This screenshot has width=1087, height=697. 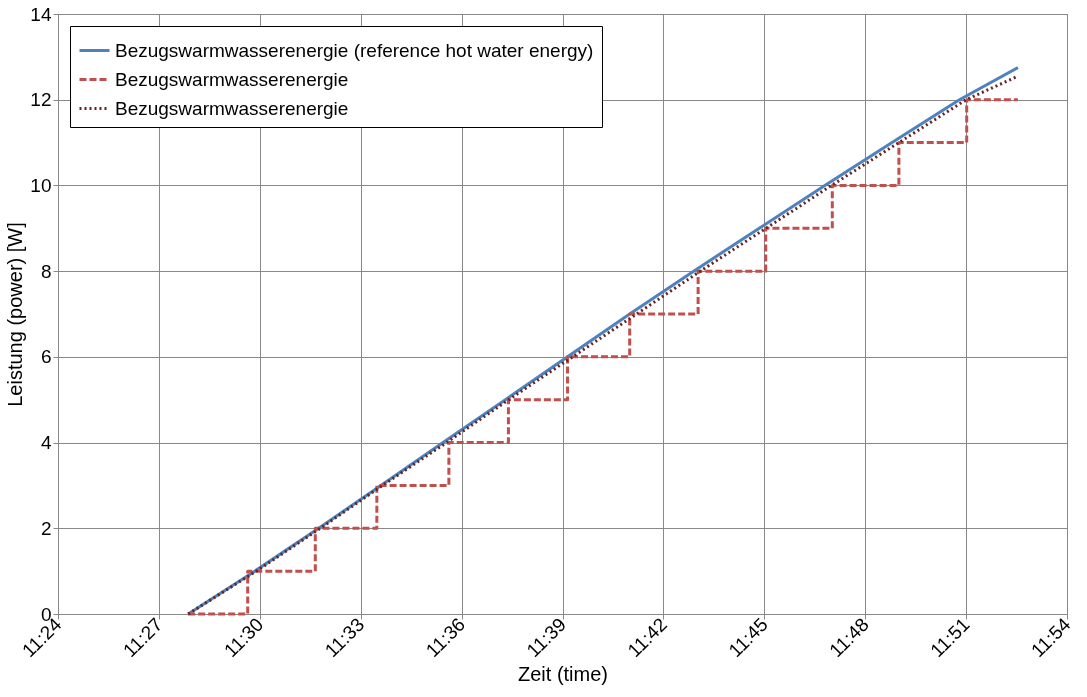 What do you see at coordinates (46, 528) in the screenshot?
I see `y-tick-label: 2` at bounding box center [46, 528].